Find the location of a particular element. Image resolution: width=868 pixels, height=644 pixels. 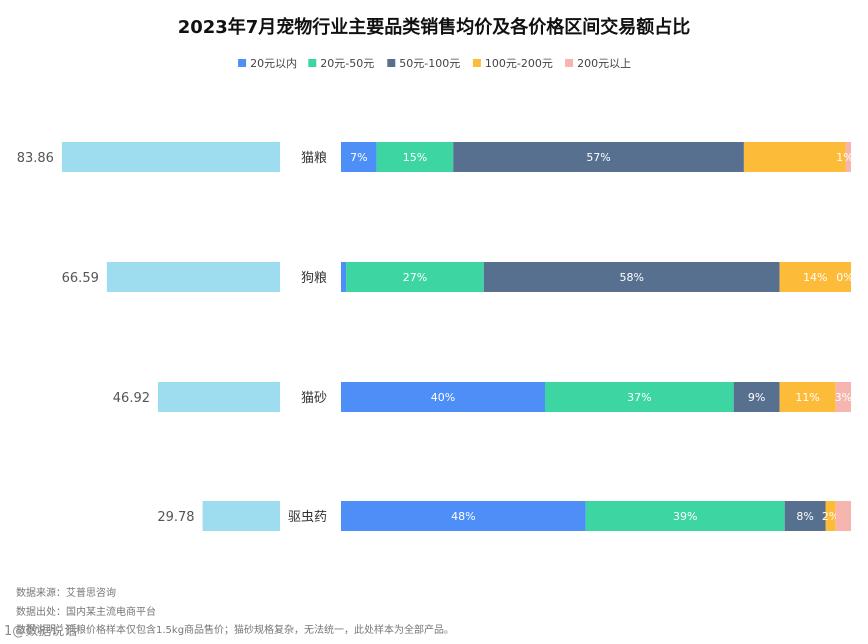

share-label-r1-s5: 1% is located at coordinates (844, 157).